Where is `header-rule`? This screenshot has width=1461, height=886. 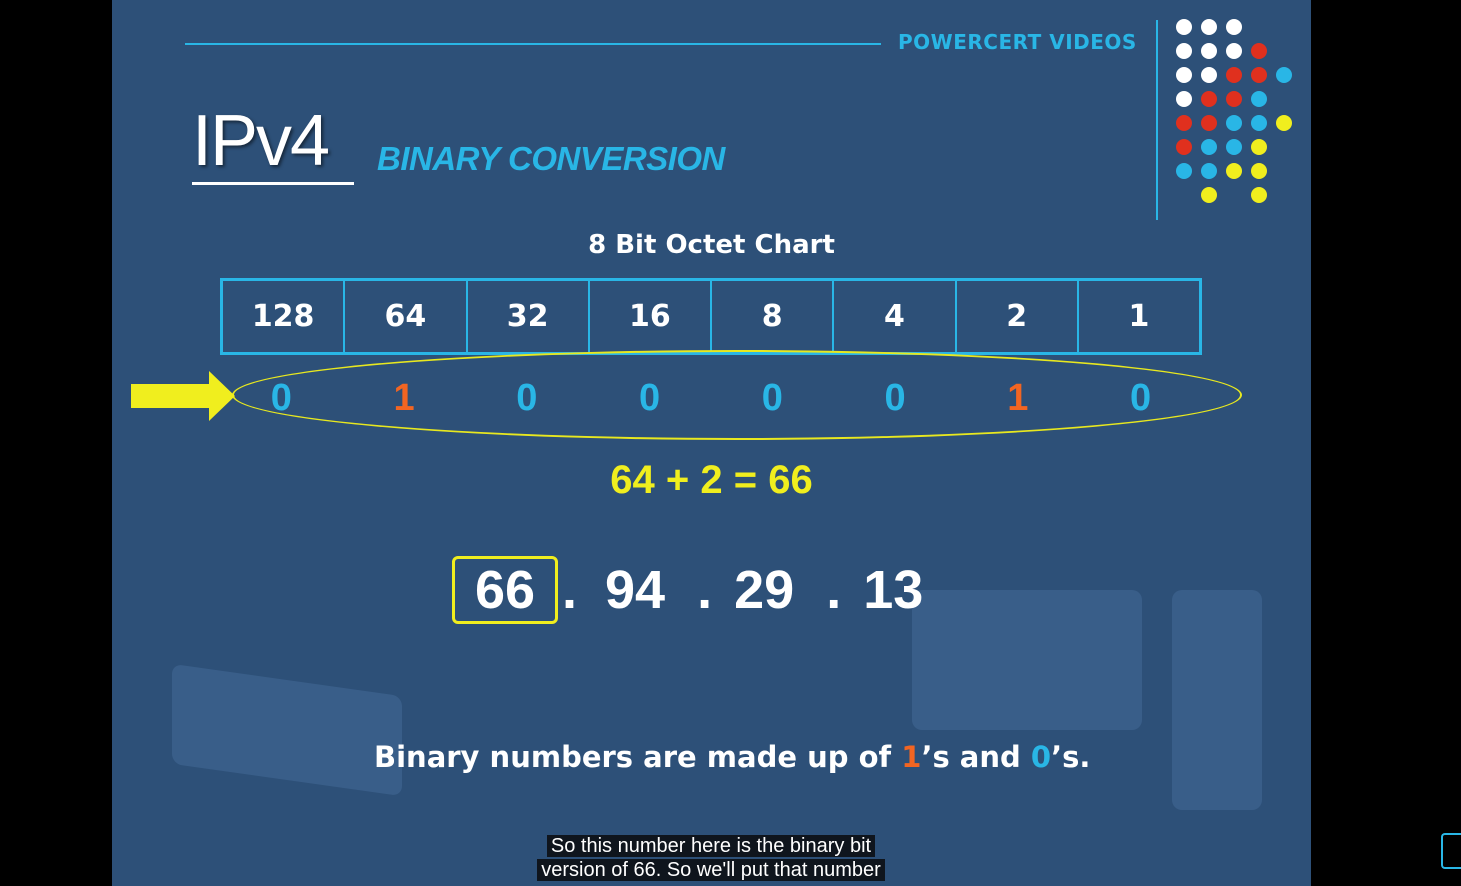
header-rule is located at coordinates (533, 44).